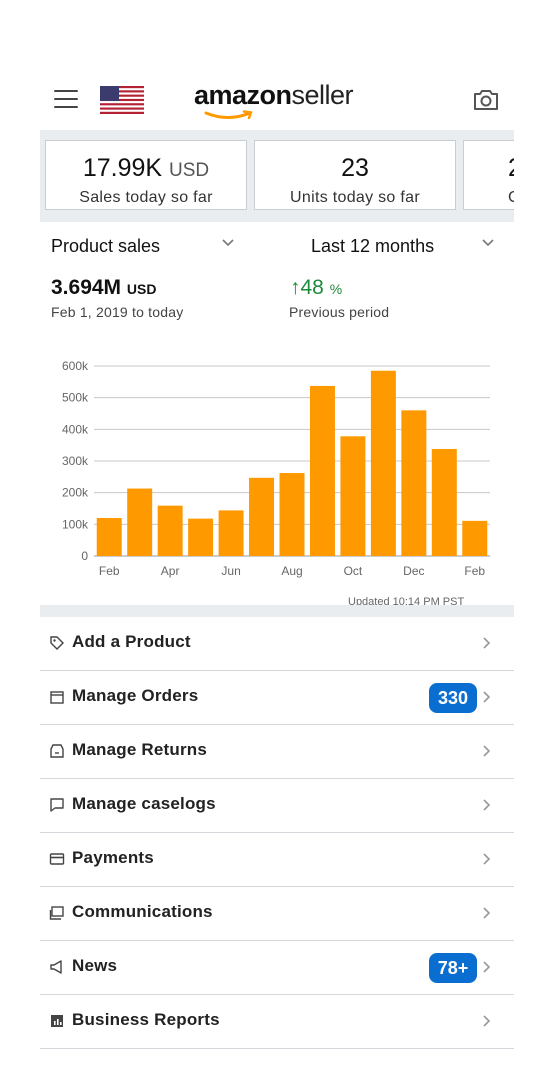  I want to click on bar-may, so click(201, 537).